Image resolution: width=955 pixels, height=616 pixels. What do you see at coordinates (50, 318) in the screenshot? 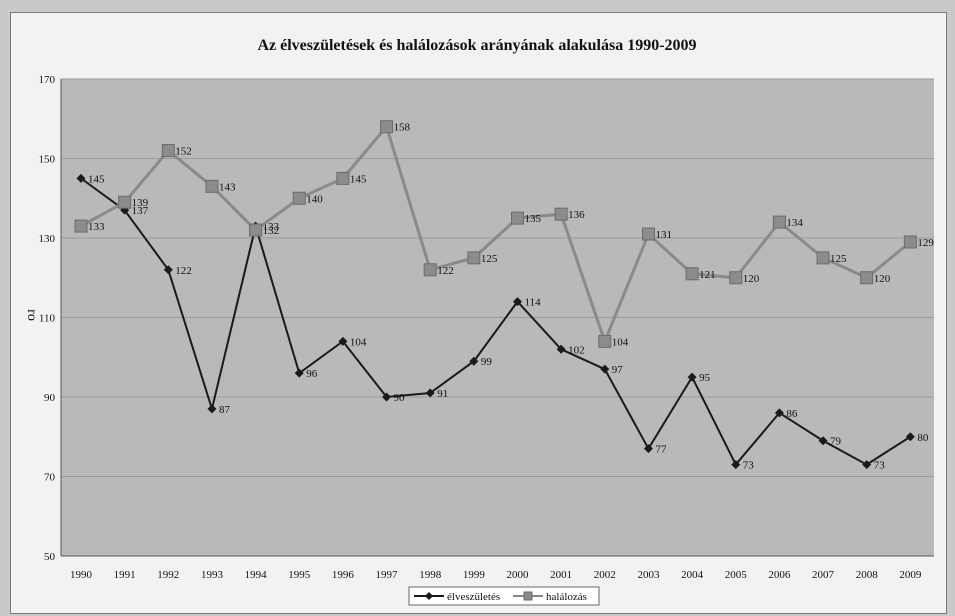
I see `y-axis: 50 70 90 110 130 150 170` at bounding box center [50, 318].